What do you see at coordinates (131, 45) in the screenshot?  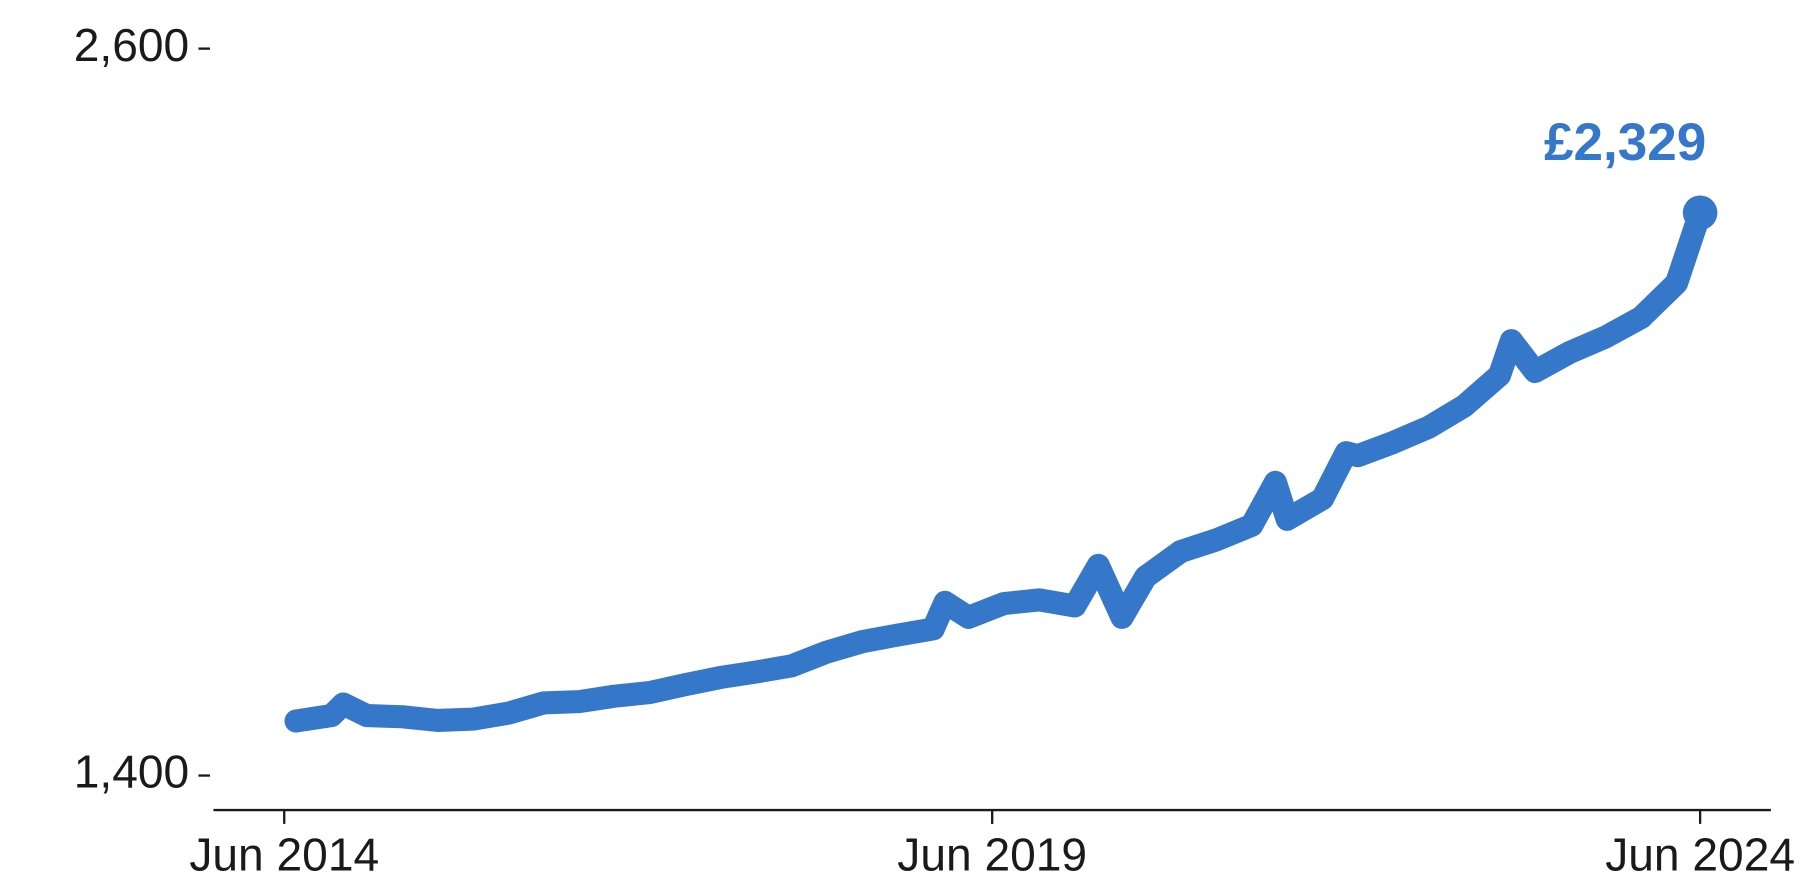 I see `y-tick-label: 2,600` at bounding box center [131, 45].